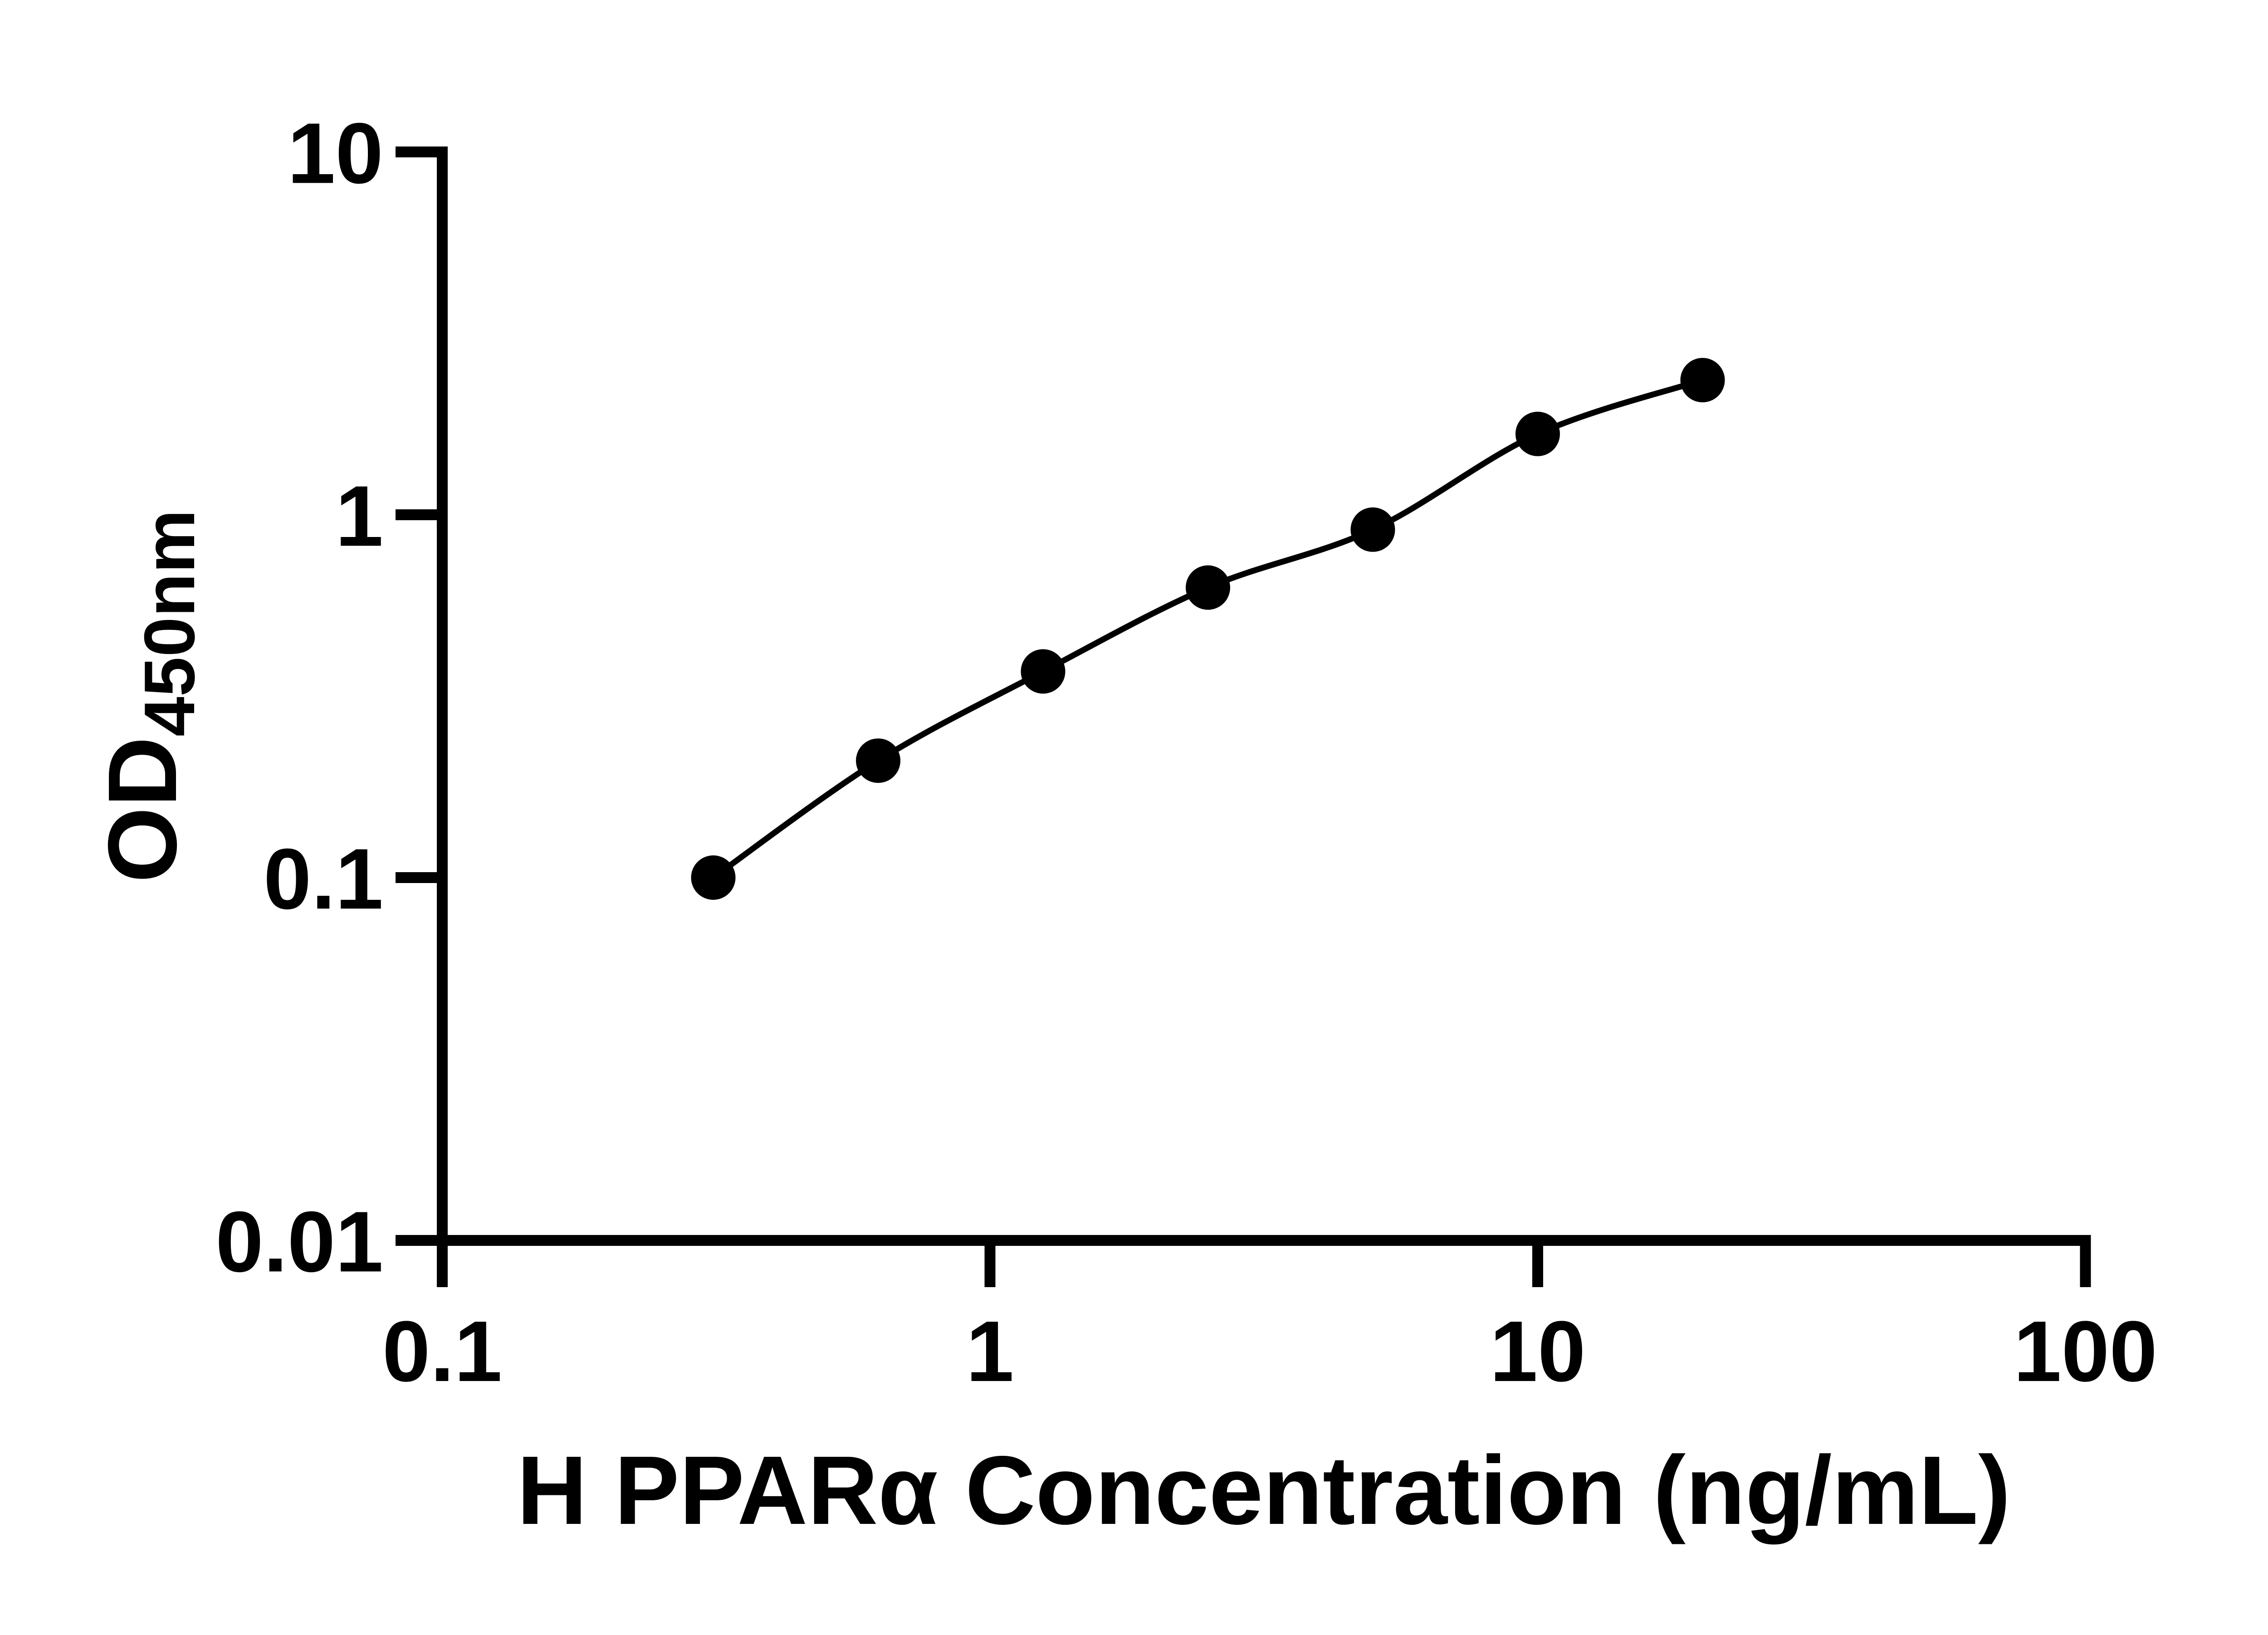 Image resolution: width=2268 pixels, height=1635 pixels. I want to click on y-tick-label: 1, so click(359, 516).